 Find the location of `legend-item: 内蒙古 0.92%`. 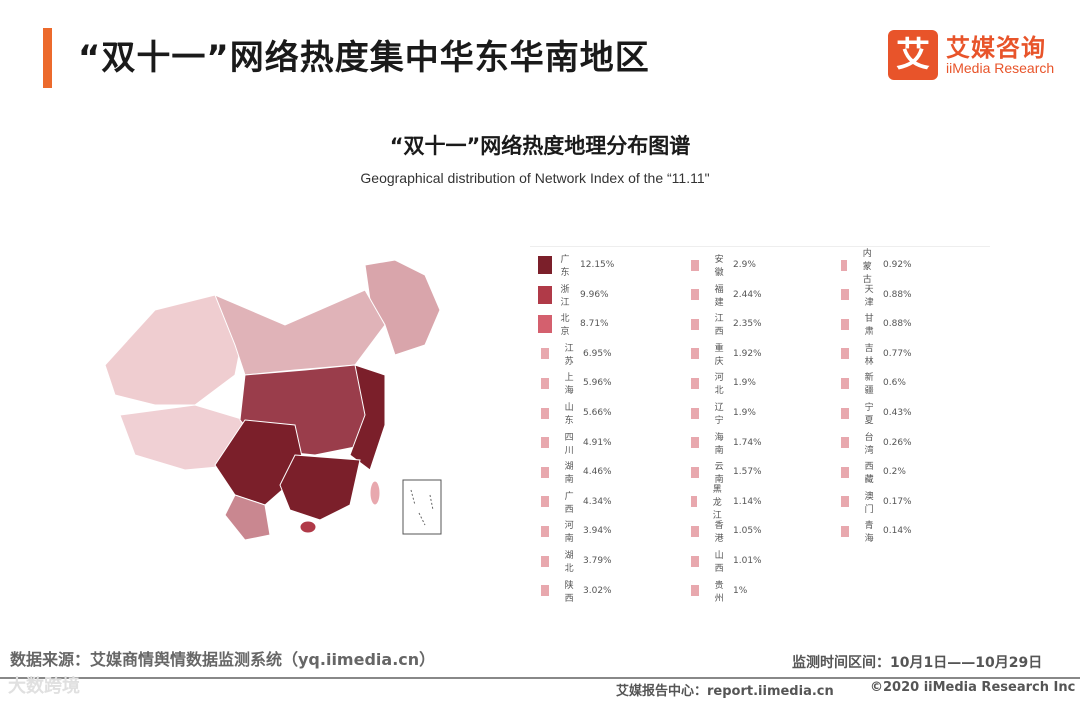

legend-item: 内蒙古 0.92% is located at coordinates (875, 267).